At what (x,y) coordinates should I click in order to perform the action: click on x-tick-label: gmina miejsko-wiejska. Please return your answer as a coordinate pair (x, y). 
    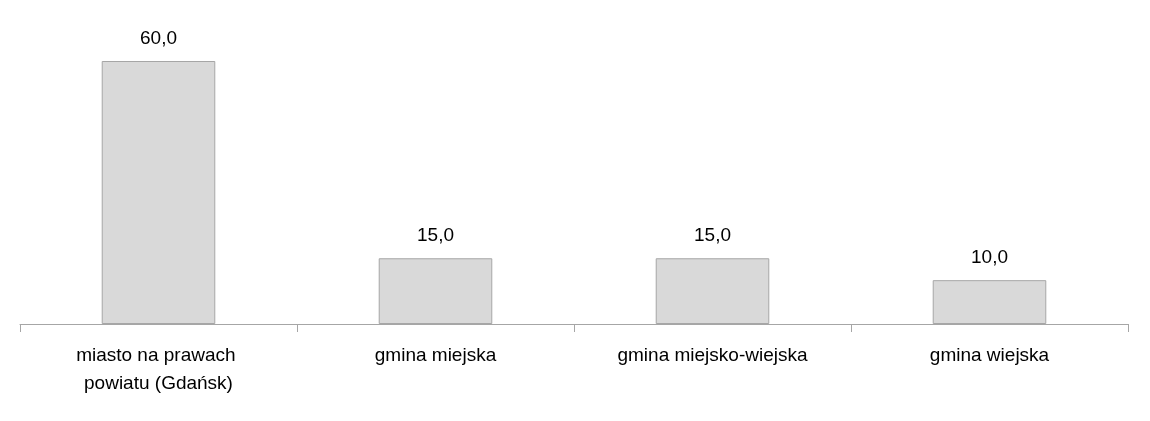
    Looking at the image, I should click on (712, 354).